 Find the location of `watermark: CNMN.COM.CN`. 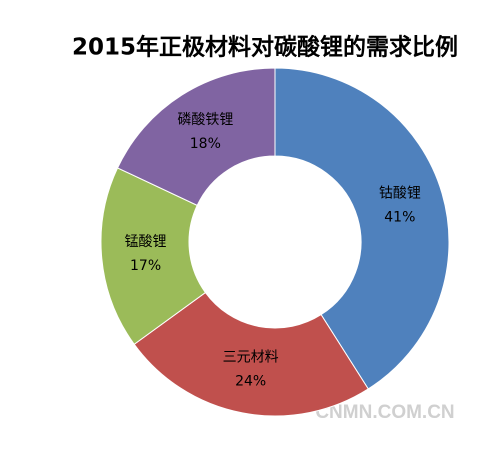

watermark: CNMN.COM.CN is located at coordinates (384, 412).